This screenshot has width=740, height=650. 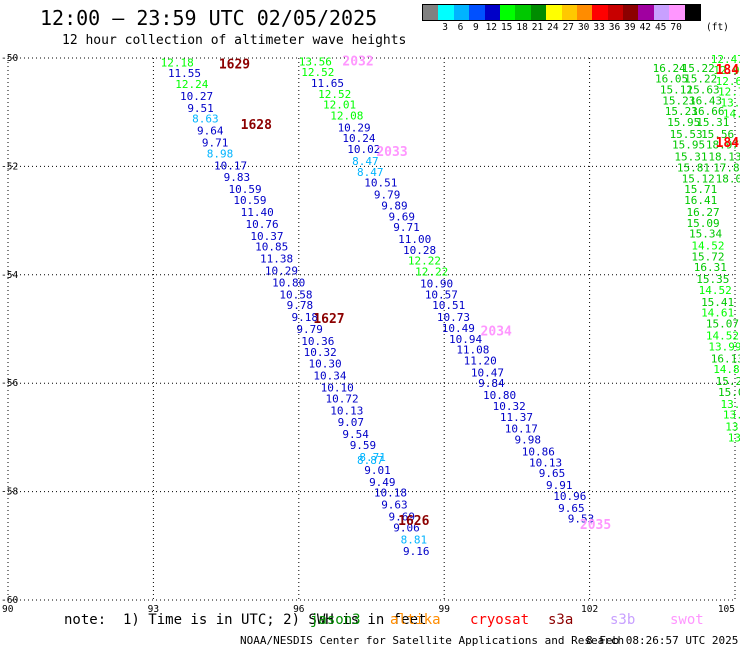 I want to click on wave-height-label: 10.94, so click(x=465, y=339).